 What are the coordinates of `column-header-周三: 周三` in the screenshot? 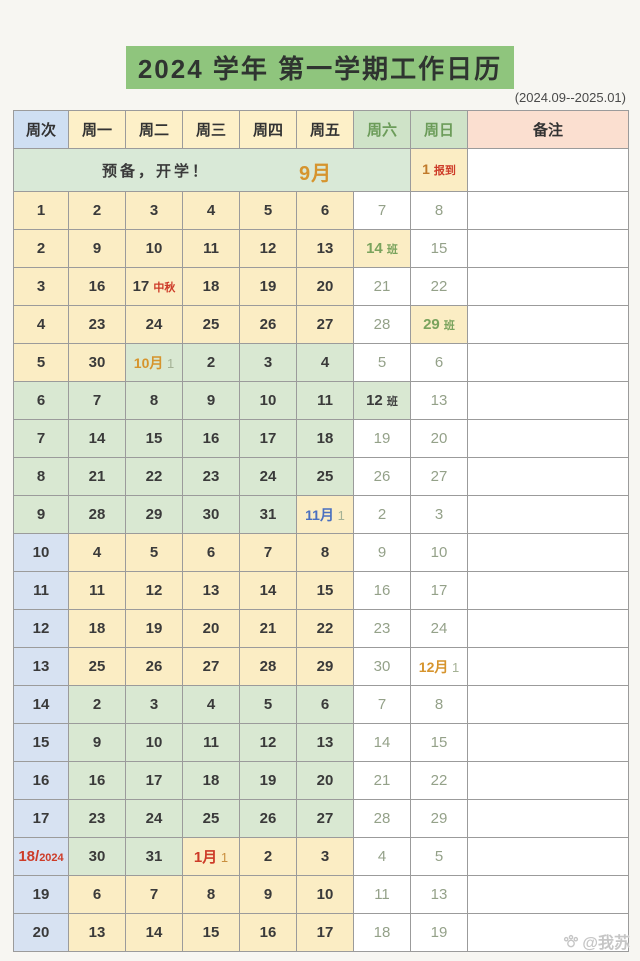 It's located at (211, 129).